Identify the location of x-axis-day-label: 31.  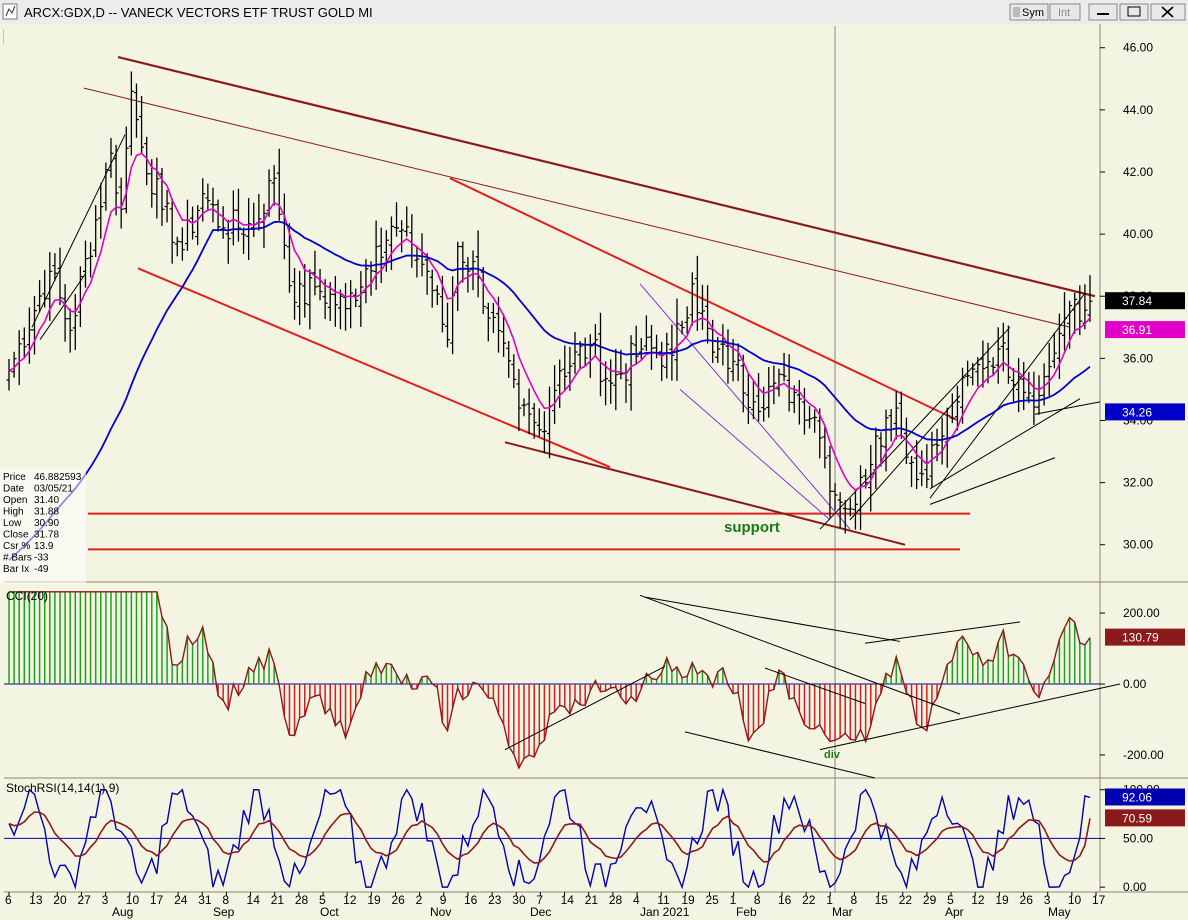
(205, 900).